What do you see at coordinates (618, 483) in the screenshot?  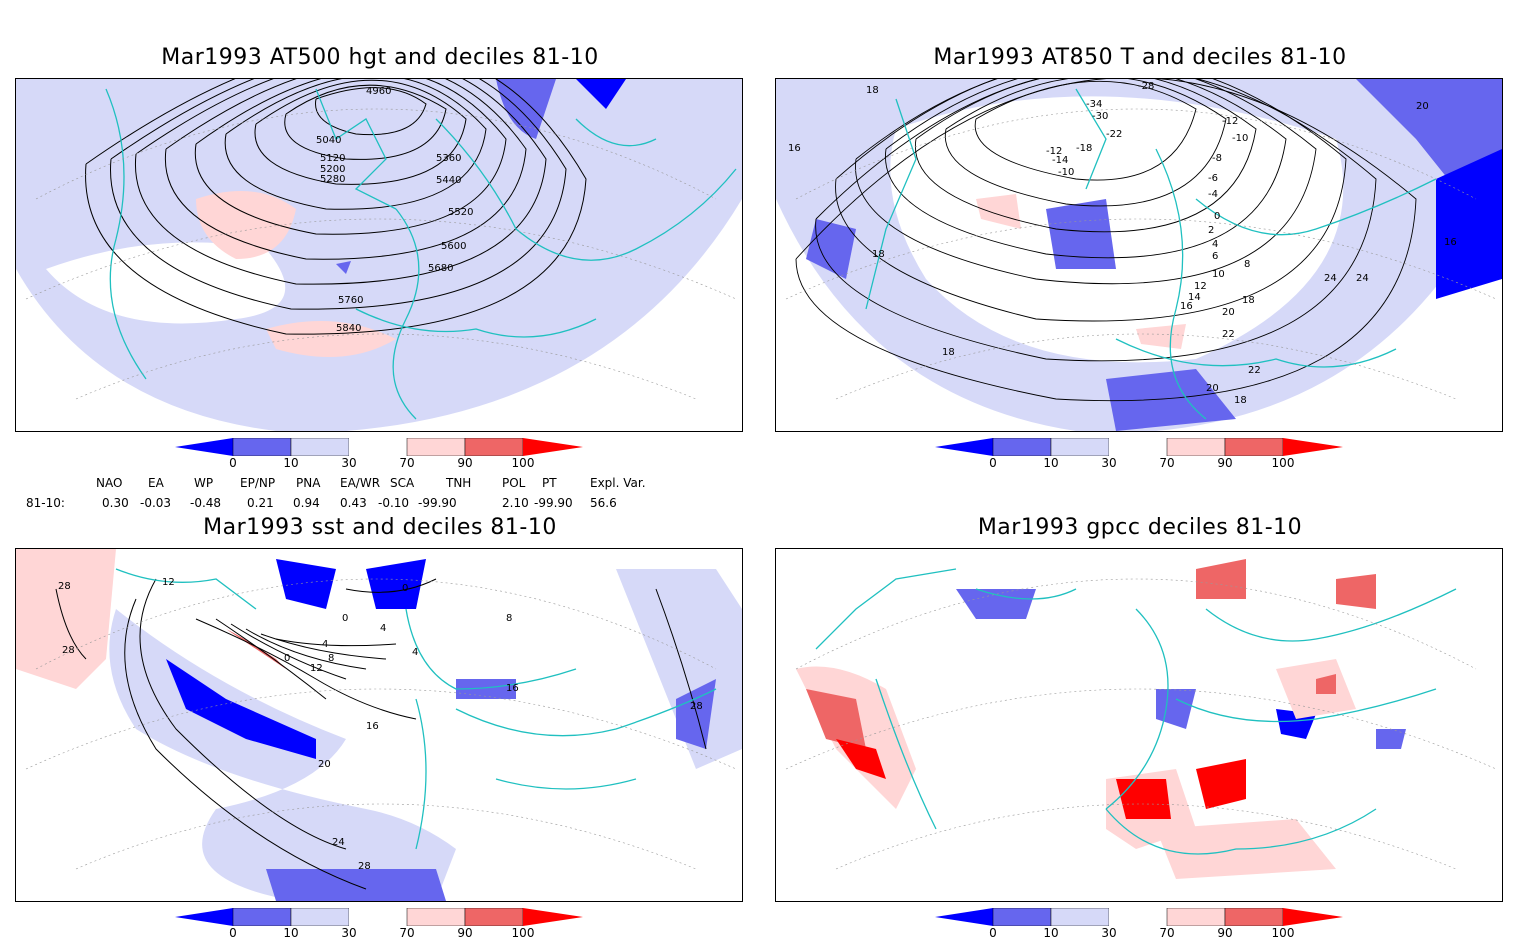 I see `index-header: Expl. Var.` at bounding box center [618, 483].